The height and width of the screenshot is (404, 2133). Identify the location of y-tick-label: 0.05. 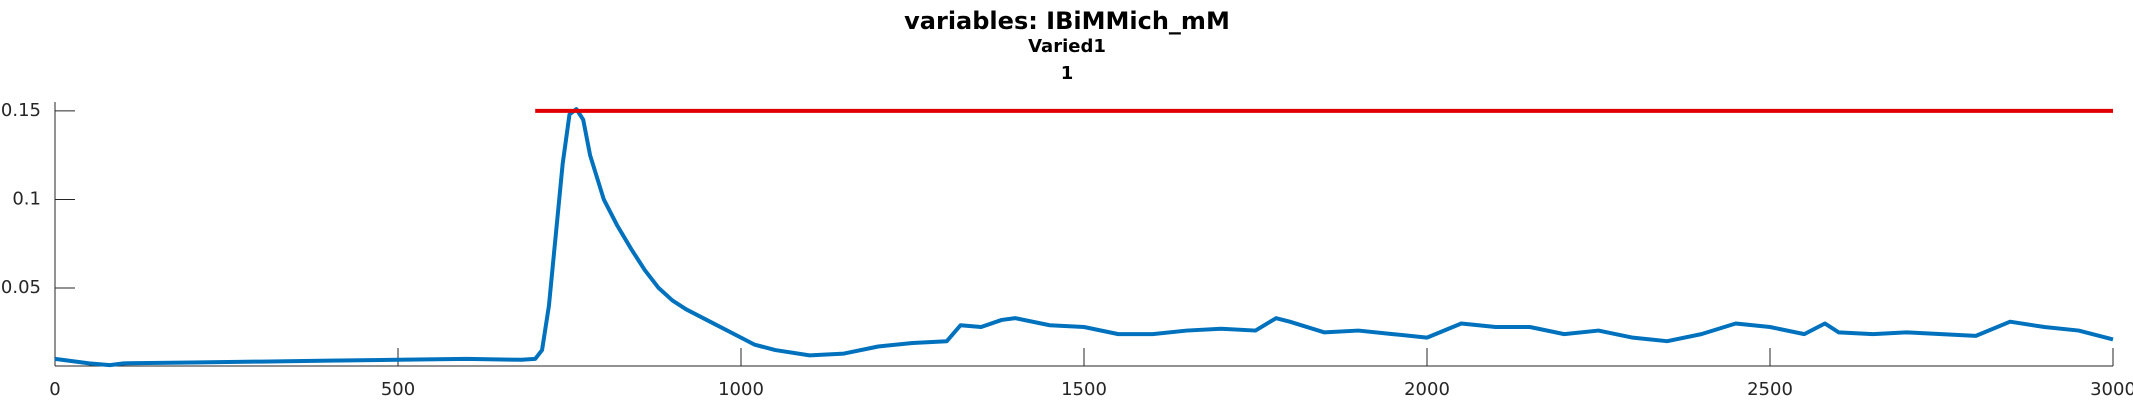
(21, 287).